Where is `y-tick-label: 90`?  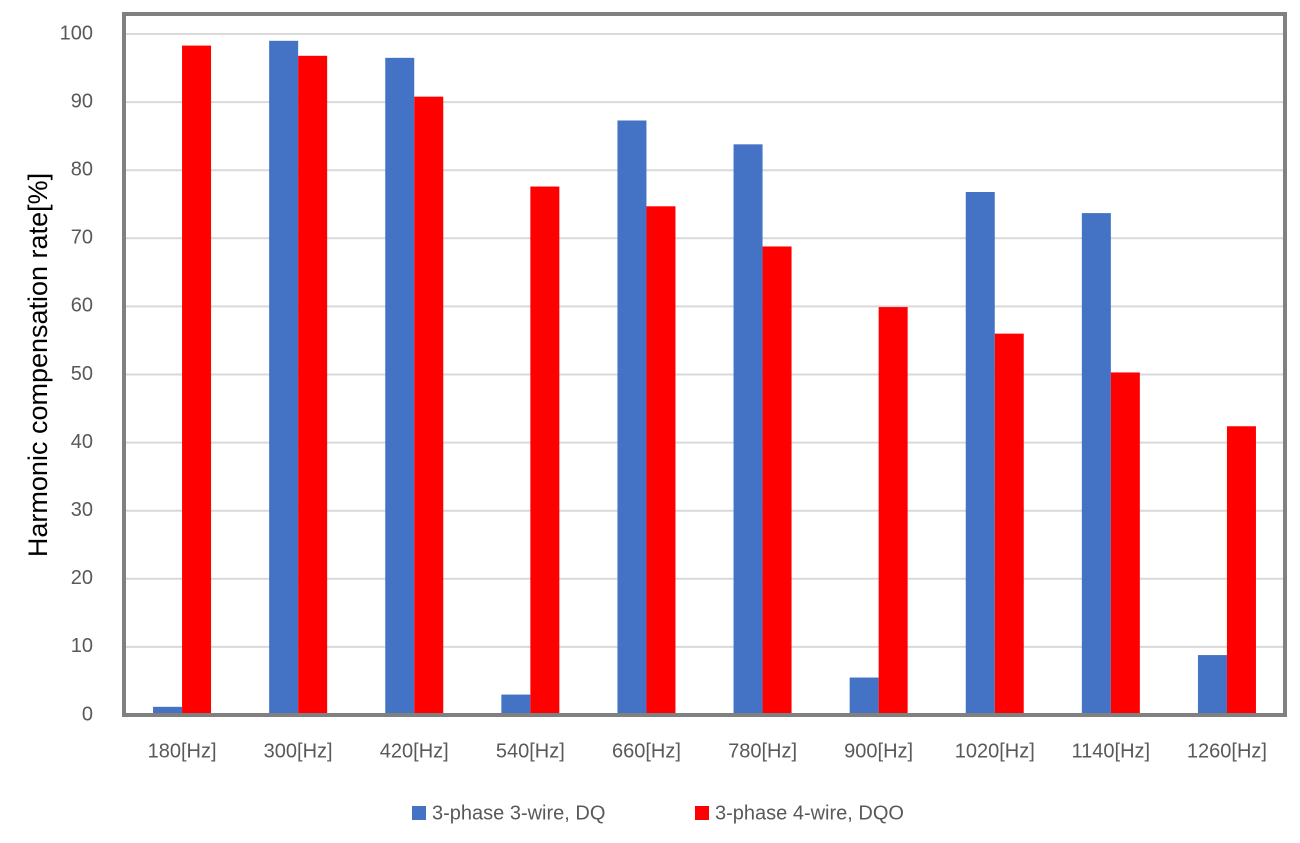 y-tick-label: 90 is located at coordinates (82, 101).